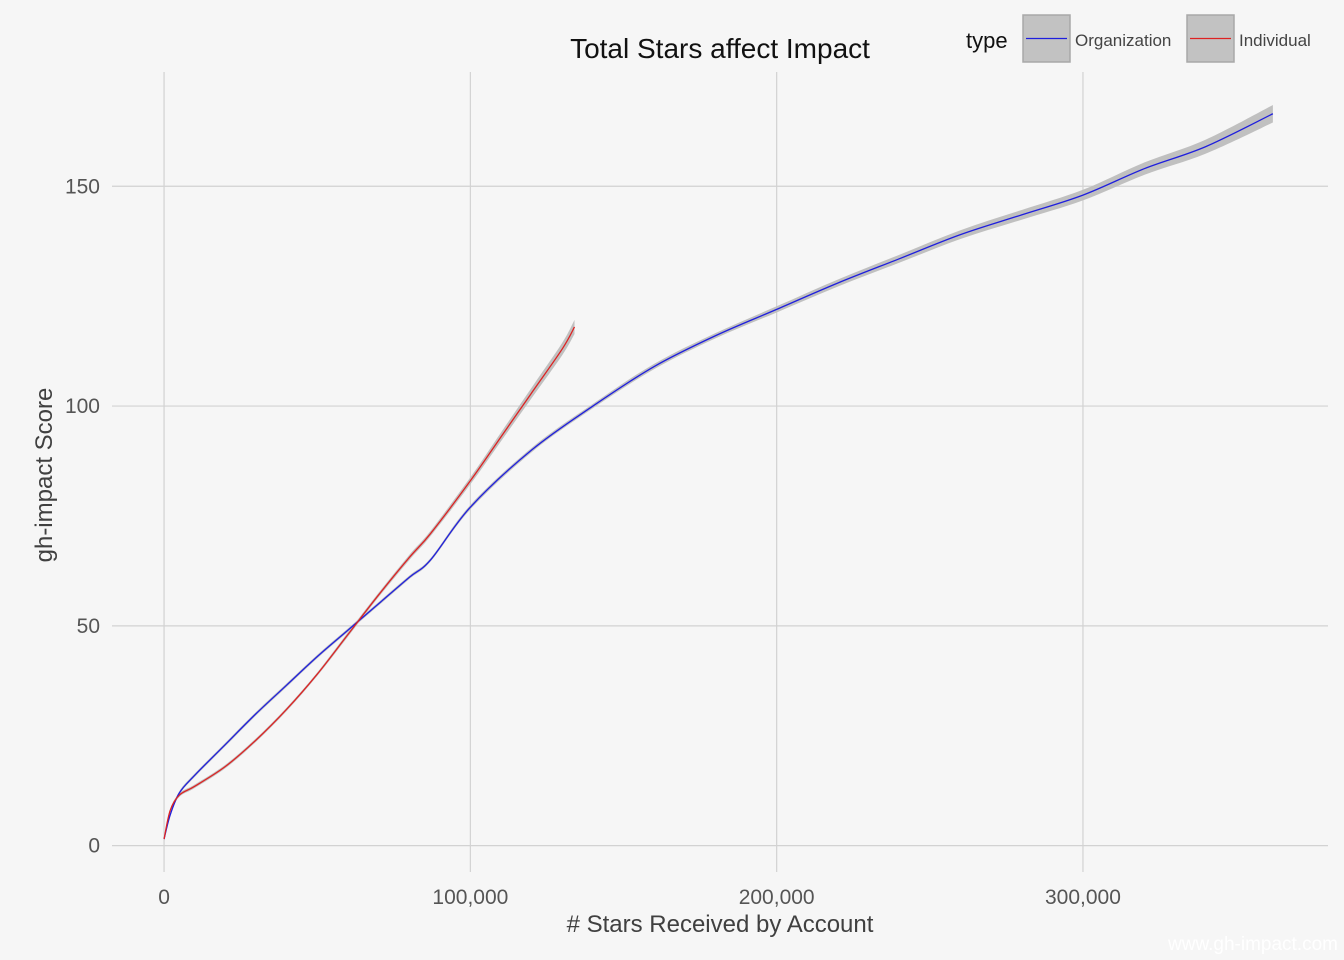  What do you see at coordinates (164, 897) in the screenshot?
I see `x-tick-label: 0` at bounding box center [164, 897].